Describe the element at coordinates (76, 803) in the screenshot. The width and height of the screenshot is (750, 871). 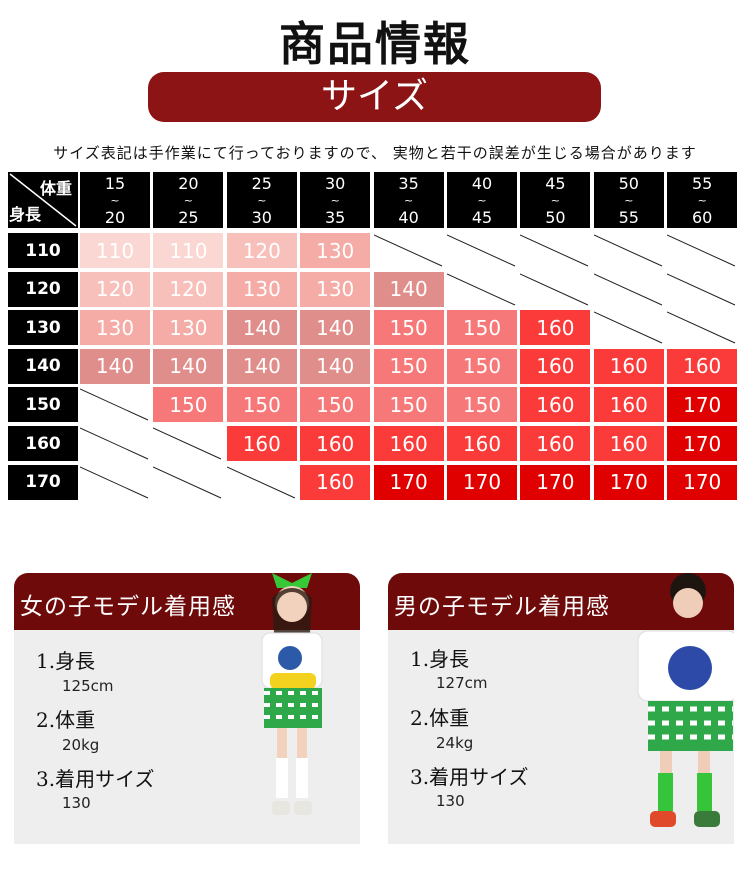
I see `size-value: 130` at that location.